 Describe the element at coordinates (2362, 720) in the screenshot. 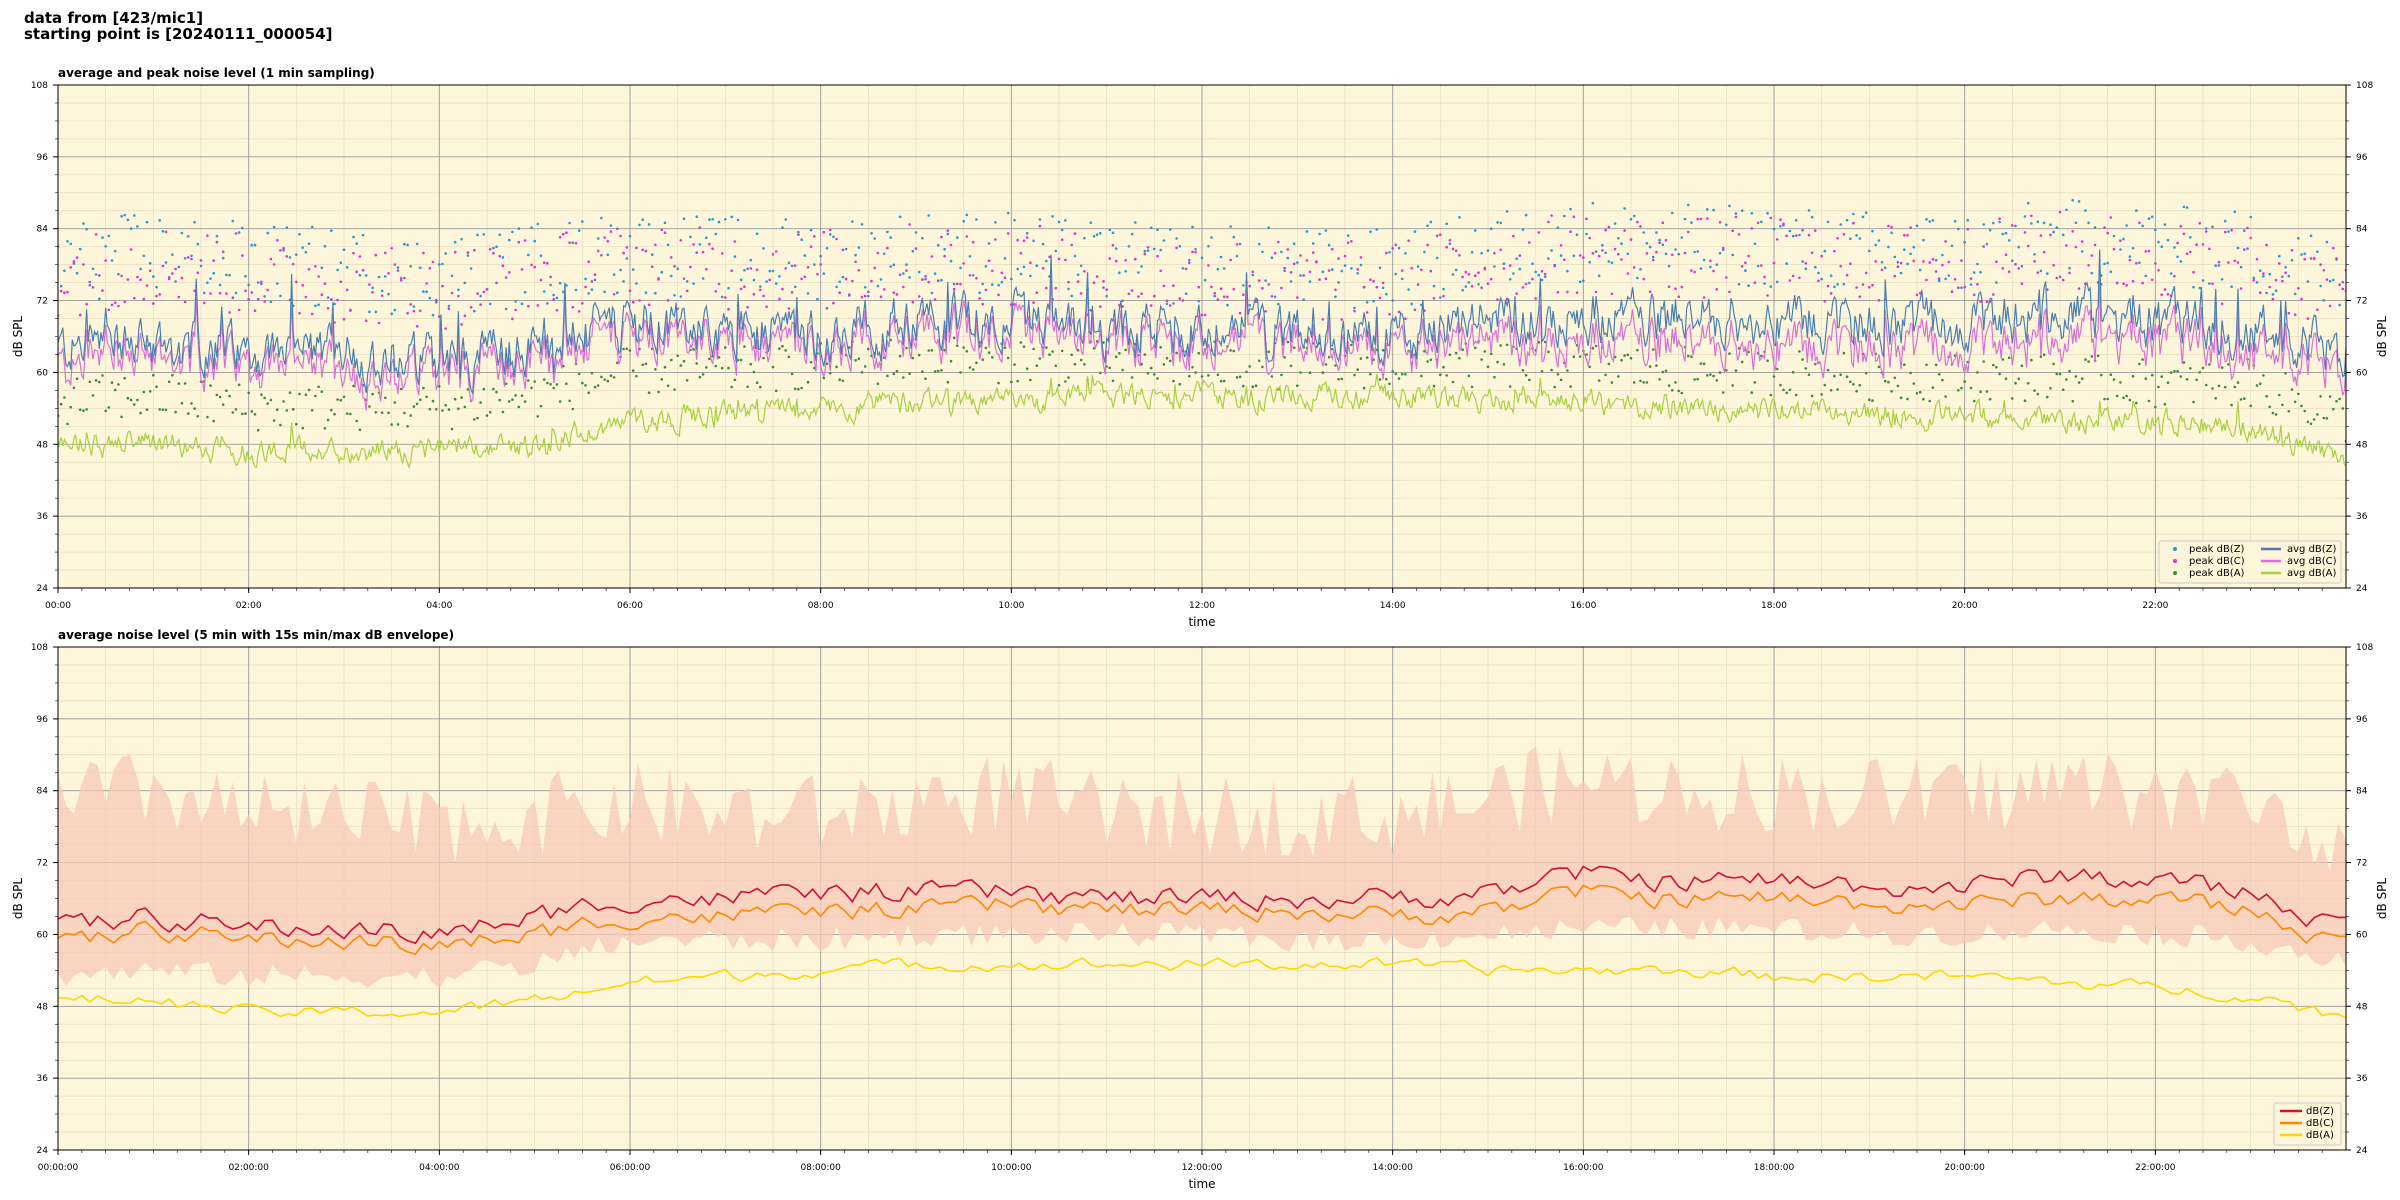

I see `y-tick-label-right: 96` at that location.